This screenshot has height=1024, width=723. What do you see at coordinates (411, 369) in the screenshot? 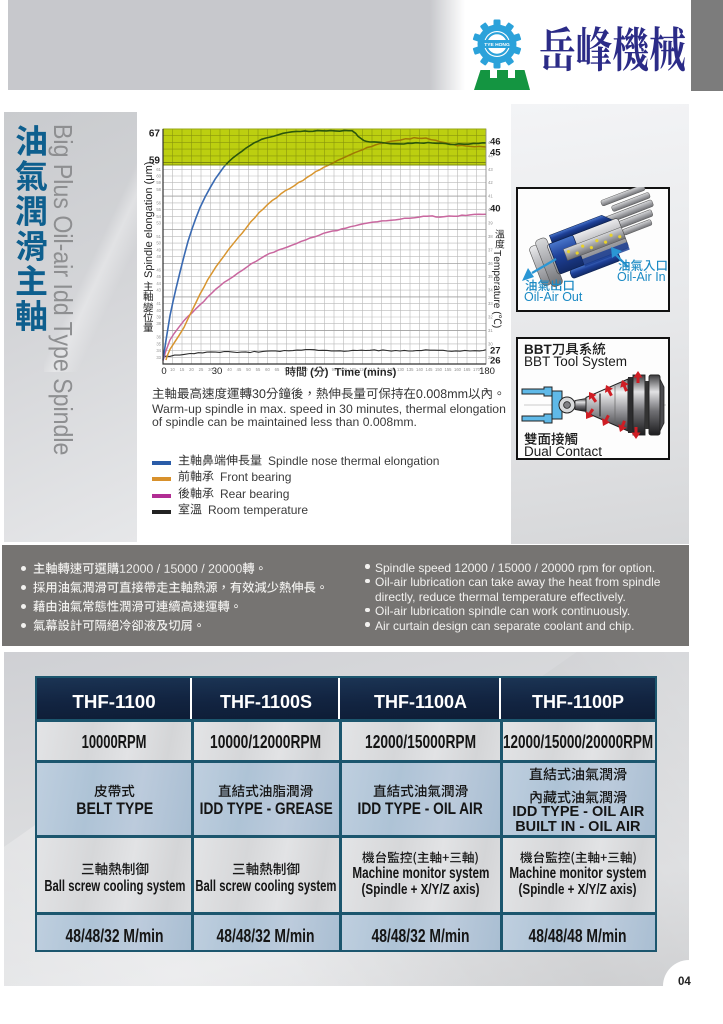
I see `svg-text: 135` at bounding box center [411, 369].